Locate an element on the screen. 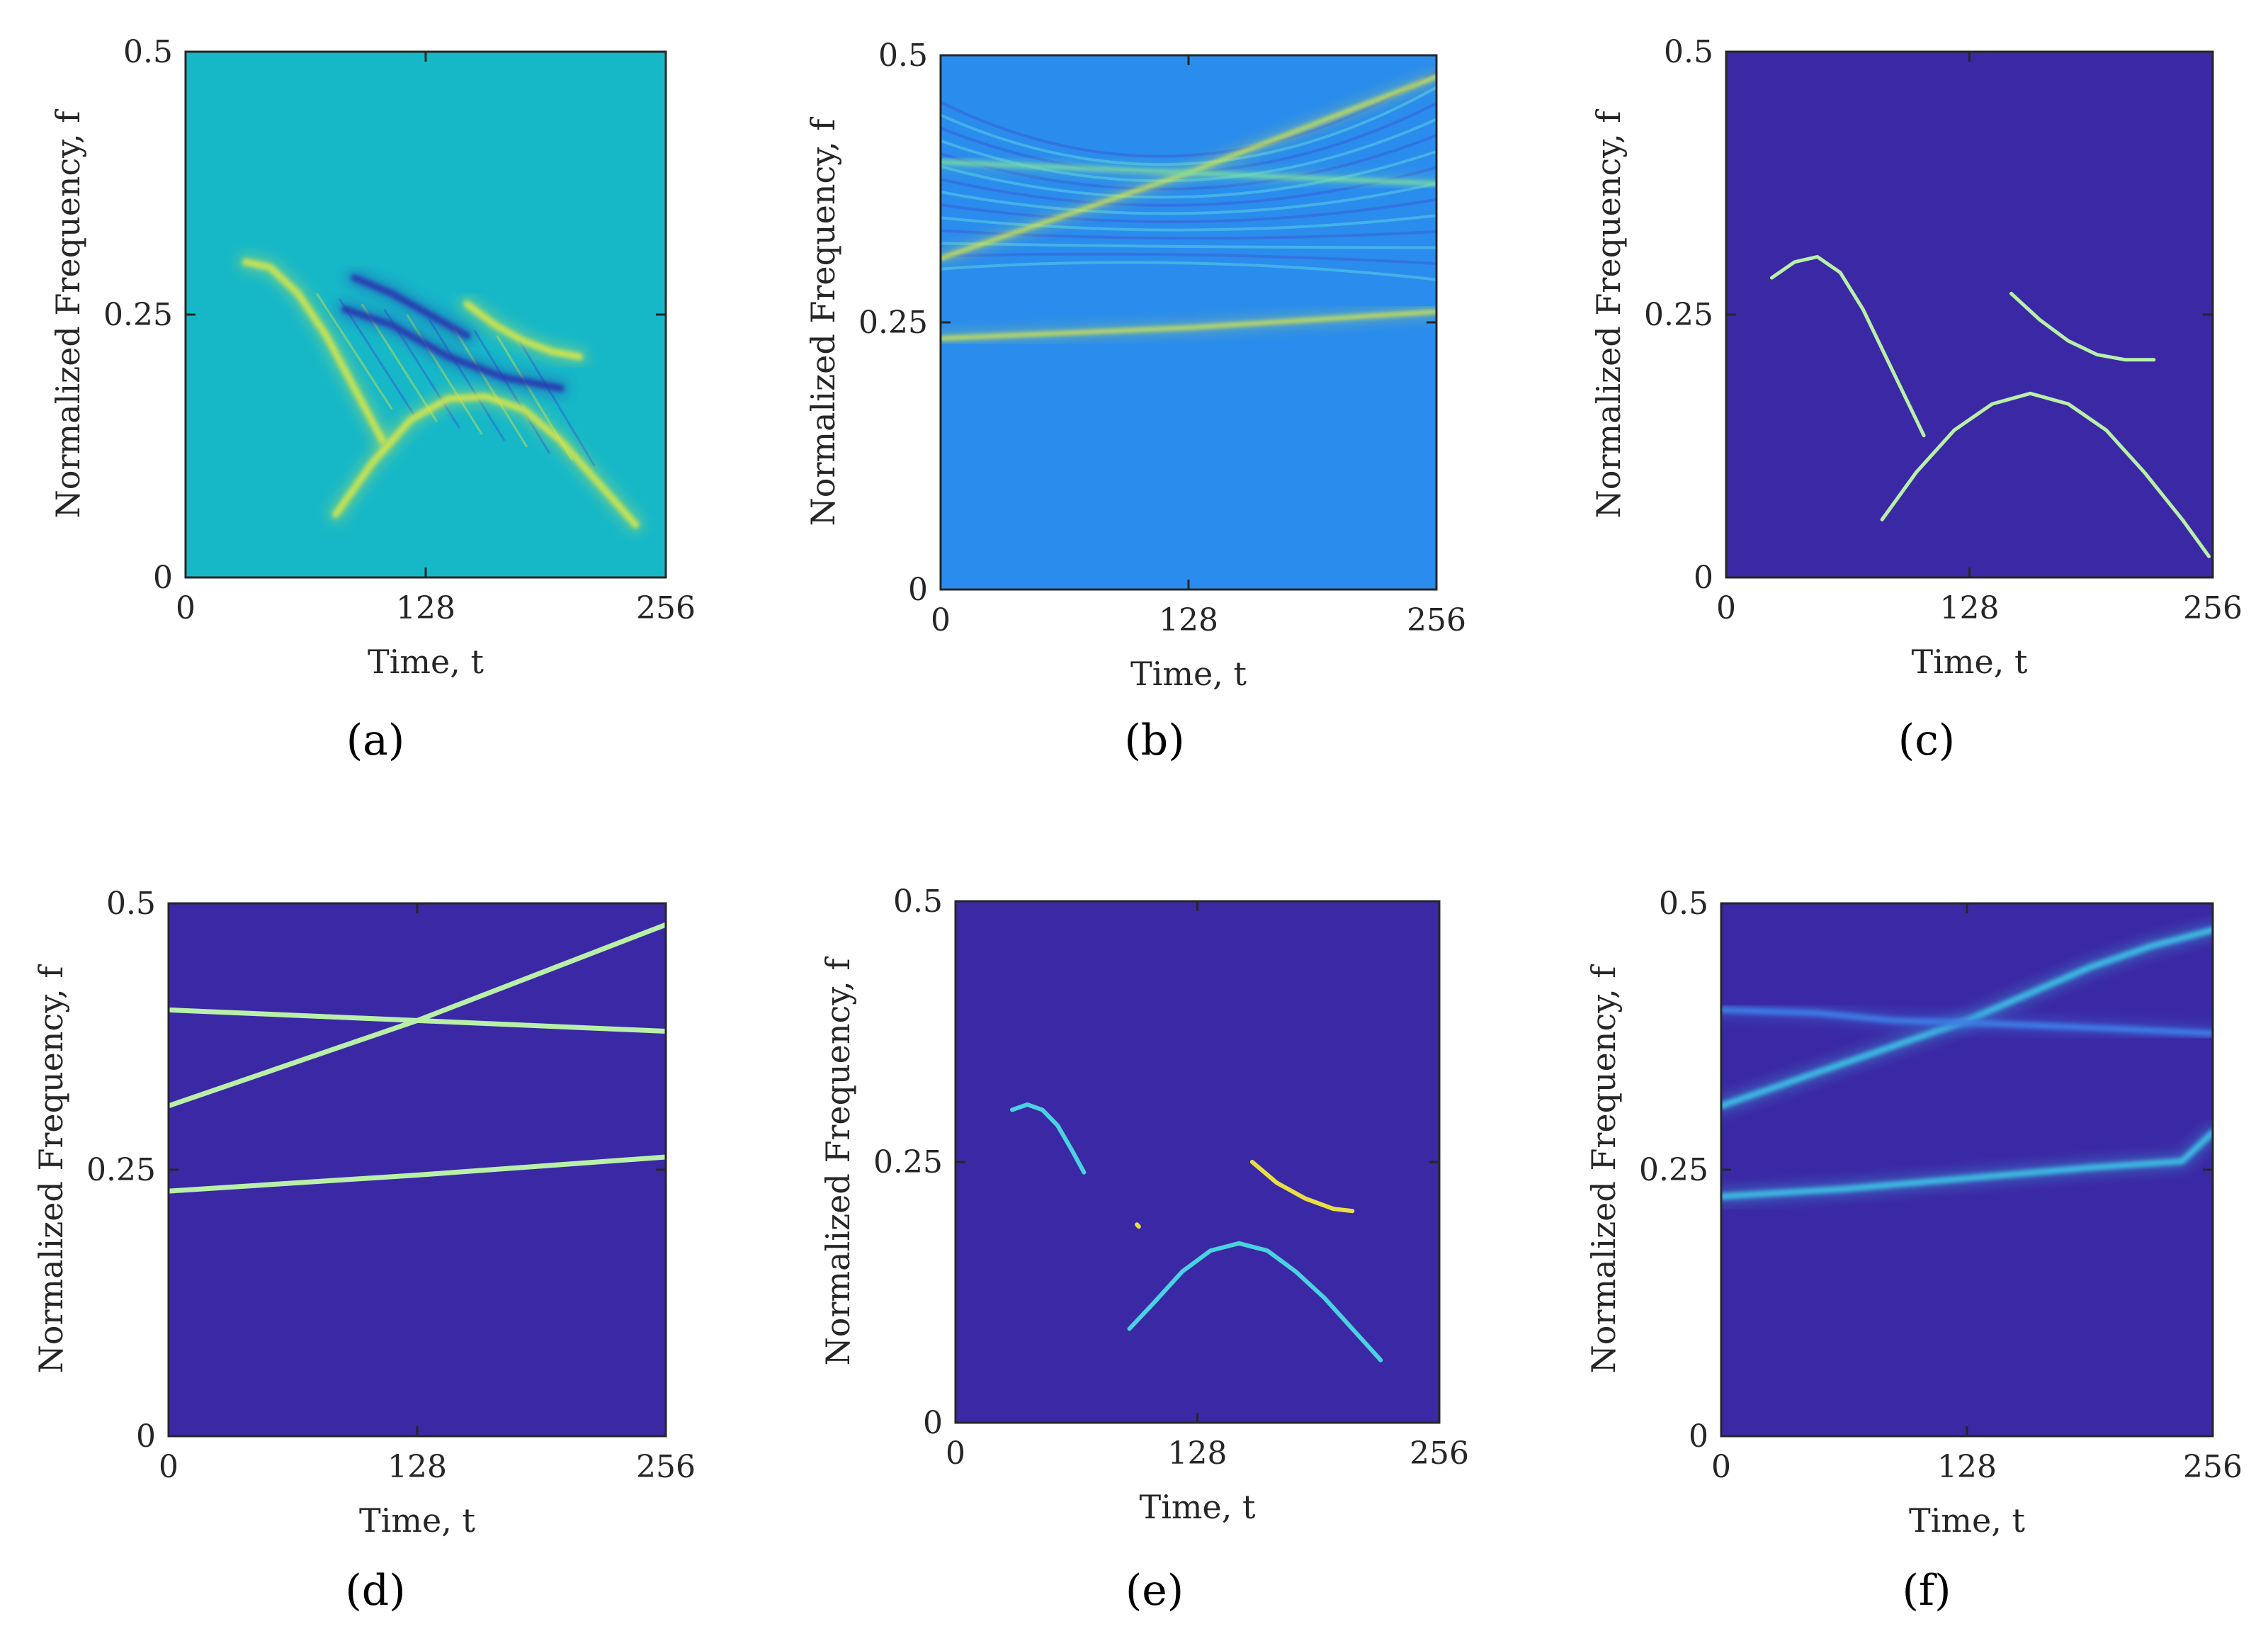 The width and height of the screenshot is (2268, 1648). panel-label-c: (c) is located at coordinates (1926, 741).